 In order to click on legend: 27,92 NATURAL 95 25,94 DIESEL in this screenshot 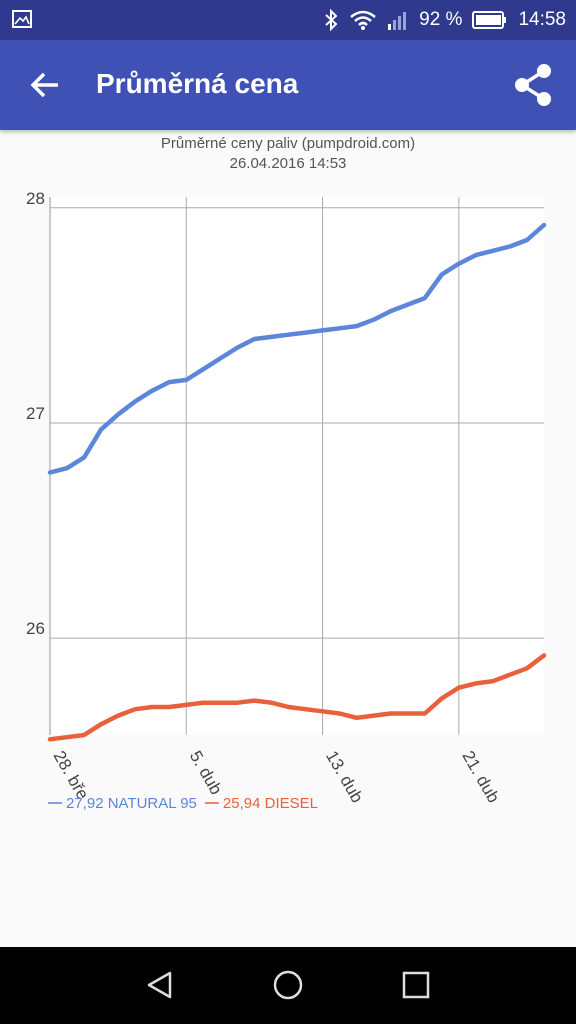, I will do `click(183, 803)`.